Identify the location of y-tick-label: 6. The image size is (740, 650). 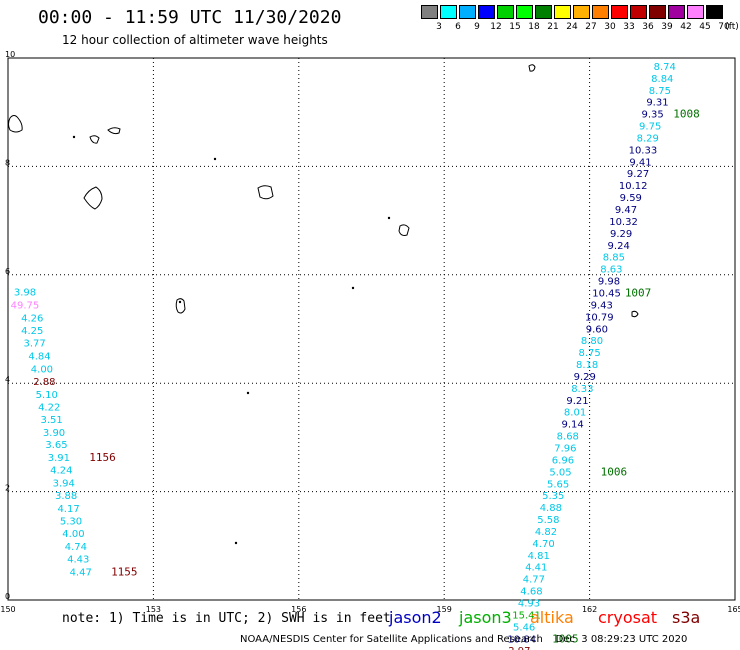
(7, 271).